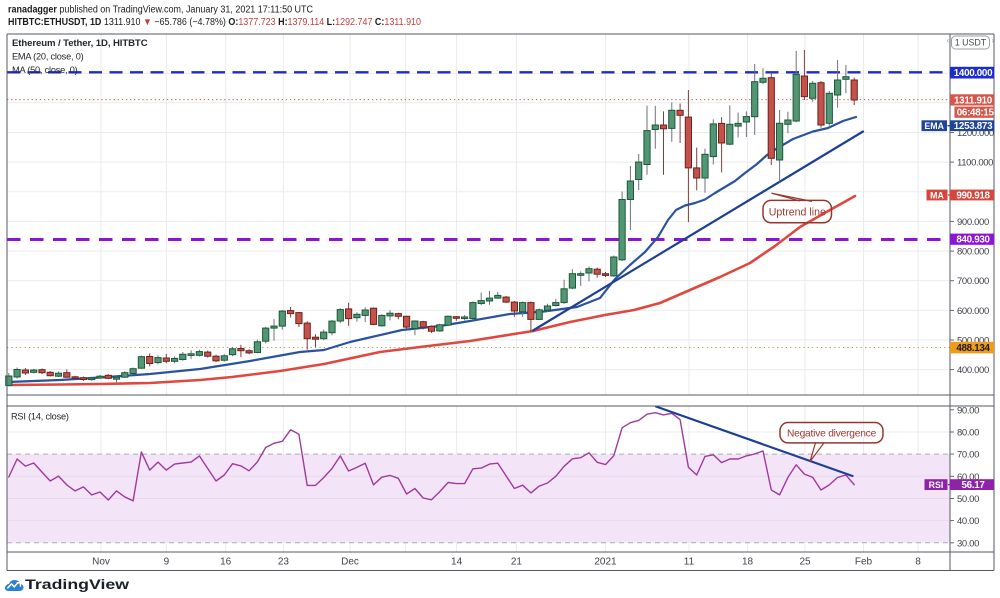  Describe the element at coordinates (976, 113) in the screenshot. I see `svg-text: 06:48:15` at that location.